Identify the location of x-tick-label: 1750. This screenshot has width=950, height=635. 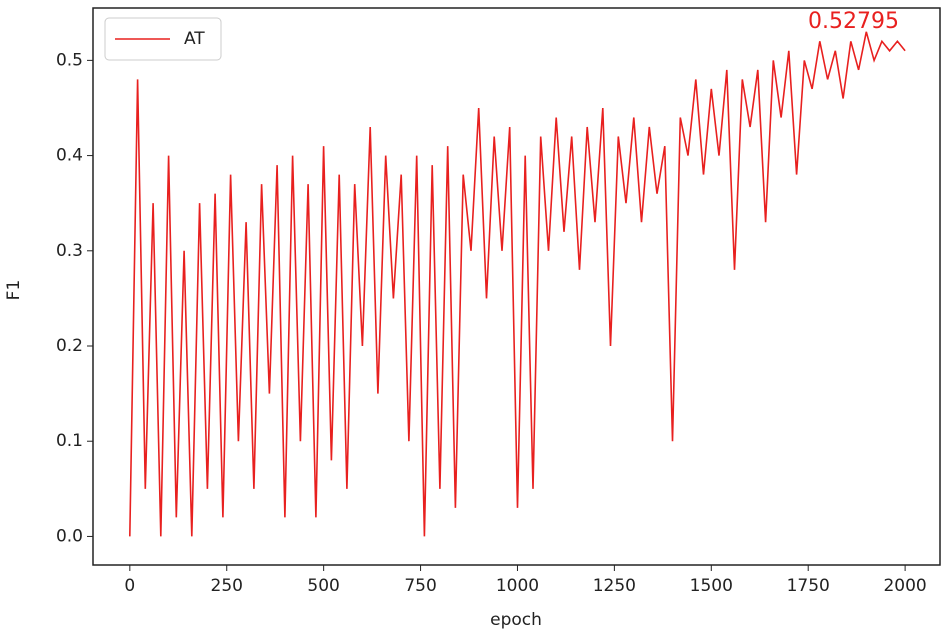
(808, 586).